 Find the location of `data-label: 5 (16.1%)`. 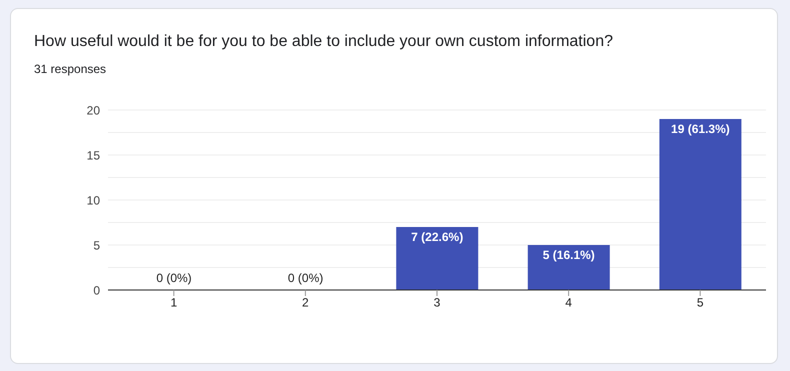

data-label: 5 (16.1%) is located at coordinates (568, 255).